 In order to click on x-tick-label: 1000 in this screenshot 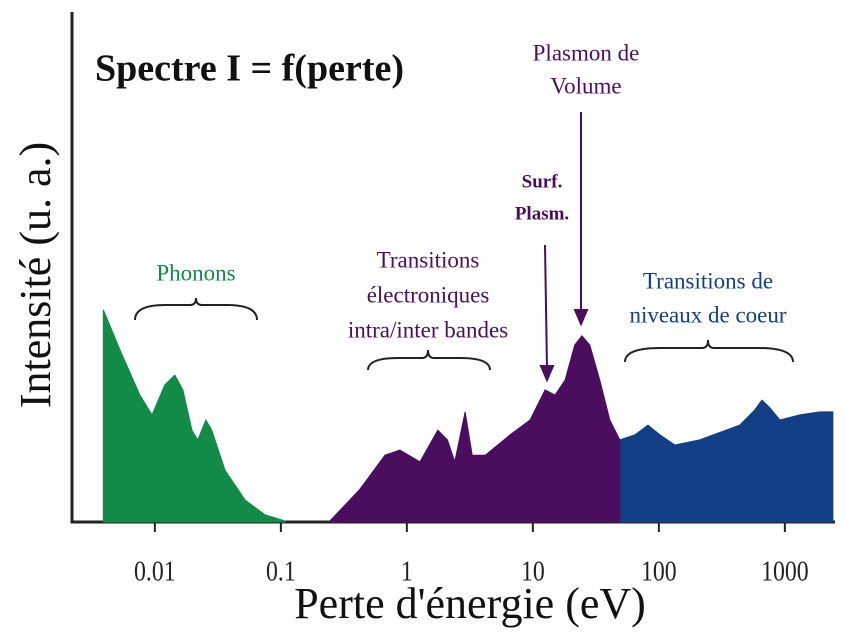, I will do `click(785, 571)`.